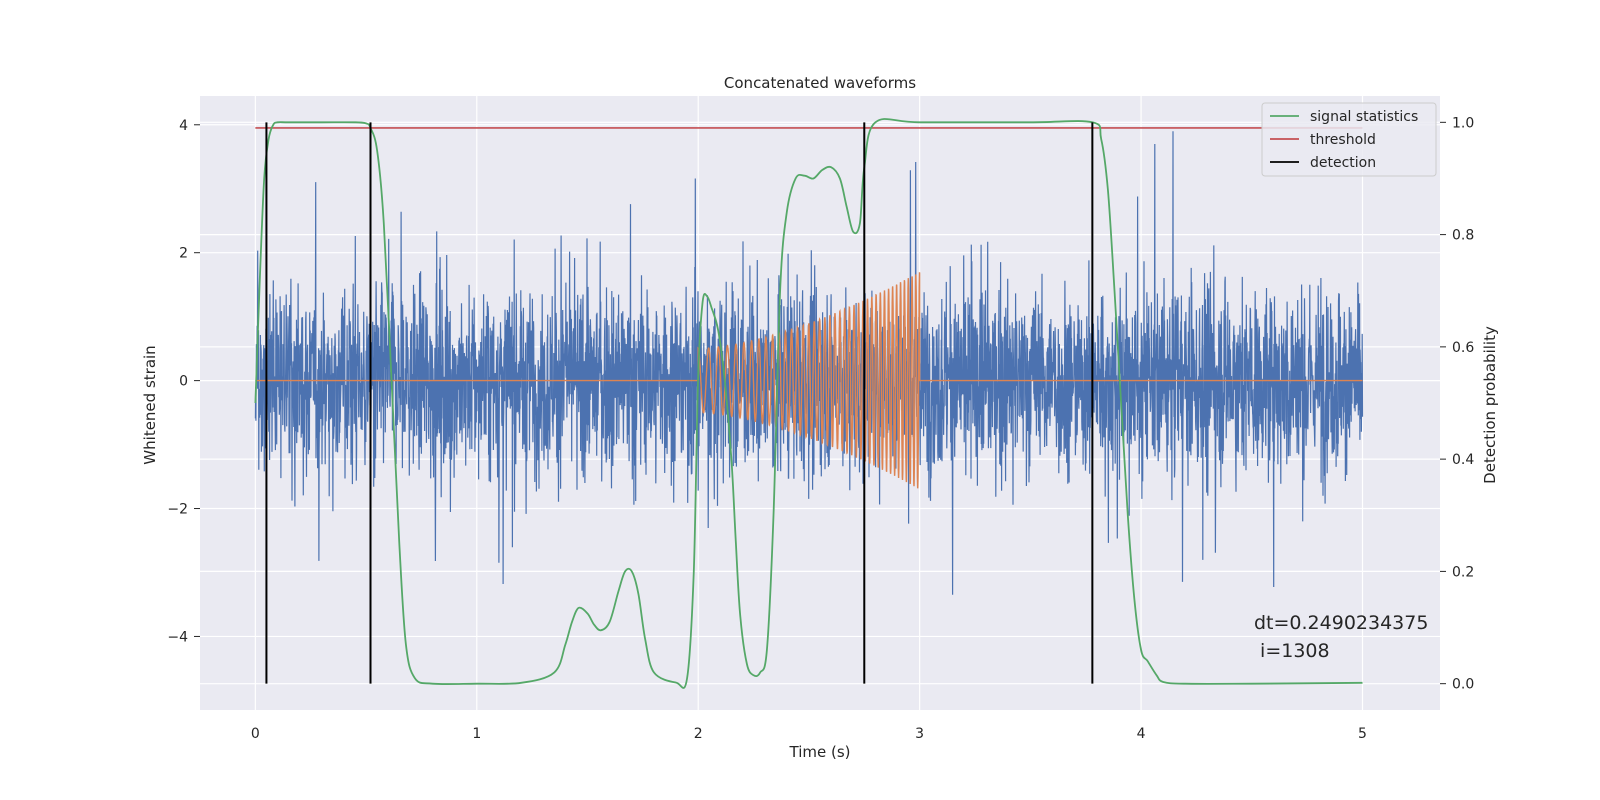 The width and height of the screenshot is (1600, 800). What do you see at coordinates (698, 734) in the screenshot?
I see `x-tick-label: 2` at bounding box center [698, 734].